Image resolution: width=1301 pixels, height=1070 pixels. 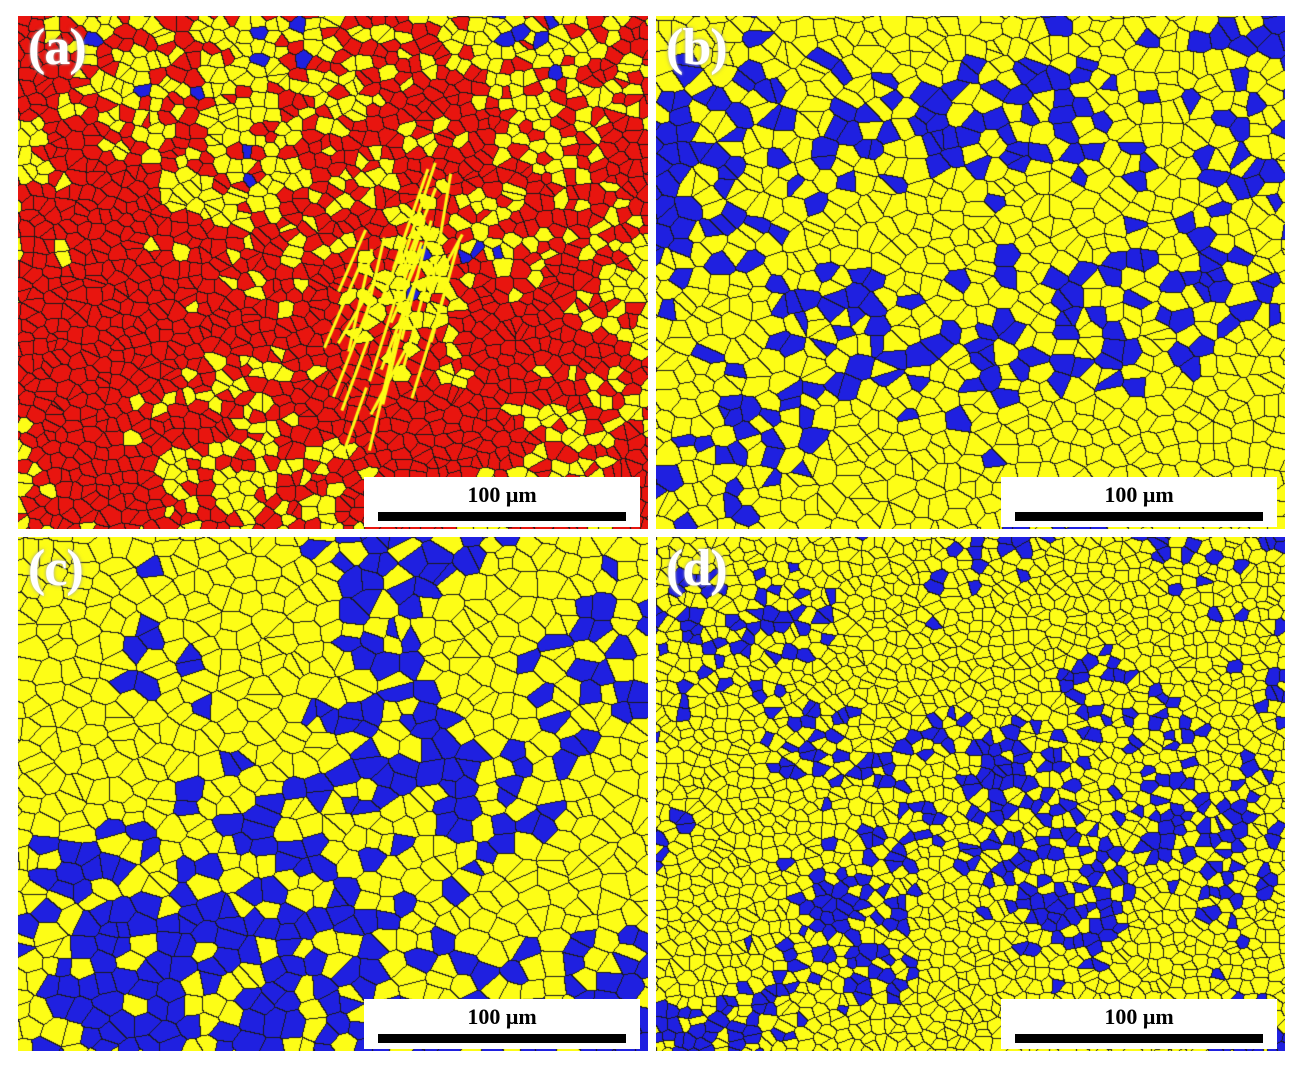 I want to click on scale-bar-b, so click(x=1139, y=516).